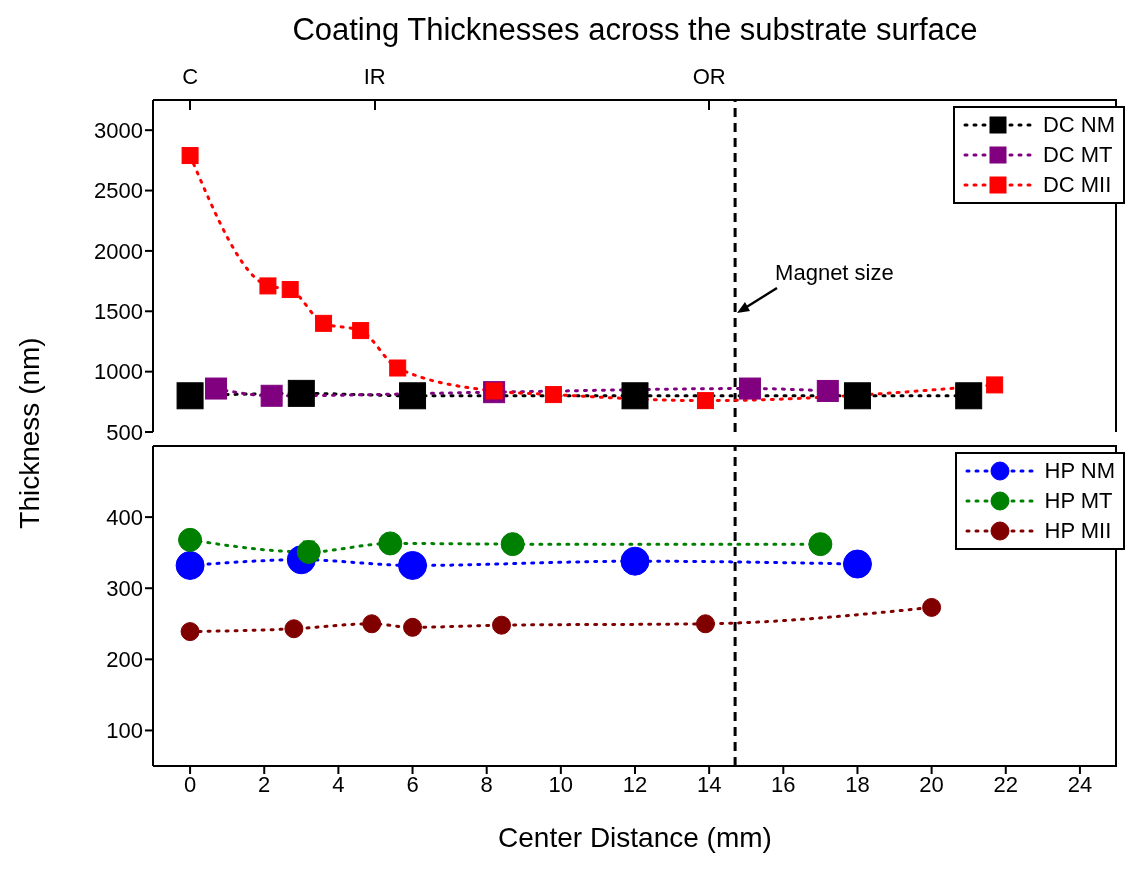 The height and width of the screenshot is (877, 1133). What do you see at coordinates (264, 784) in the screenshot?
I see `x-tick-label: 2` at bounding box center [264, 784].